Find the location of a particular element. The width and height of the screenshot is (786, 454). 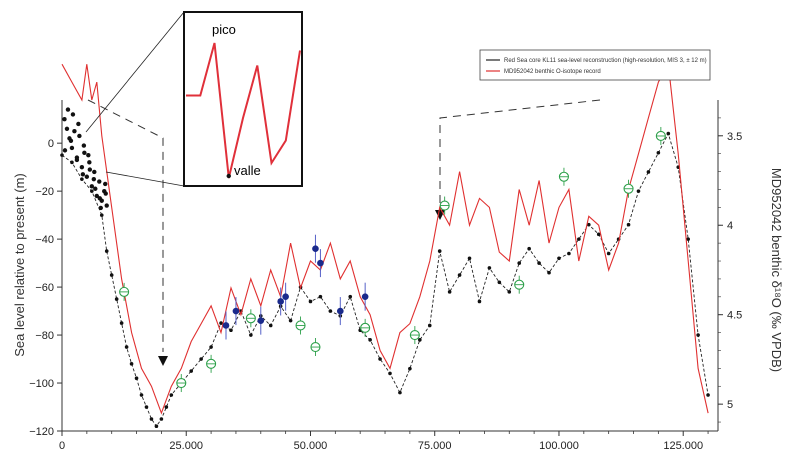

y-tick-right-label: 5 is located at coordinates (730, 405).